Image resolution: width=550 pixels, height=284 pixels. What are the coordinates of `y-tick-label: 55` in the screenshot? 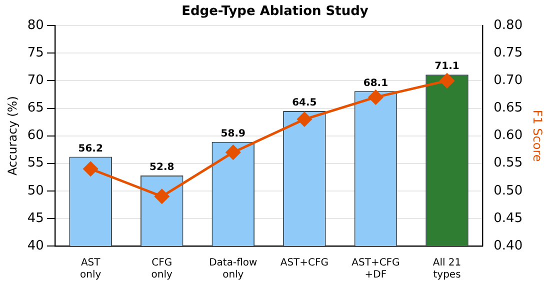 It's located at (35, 163).